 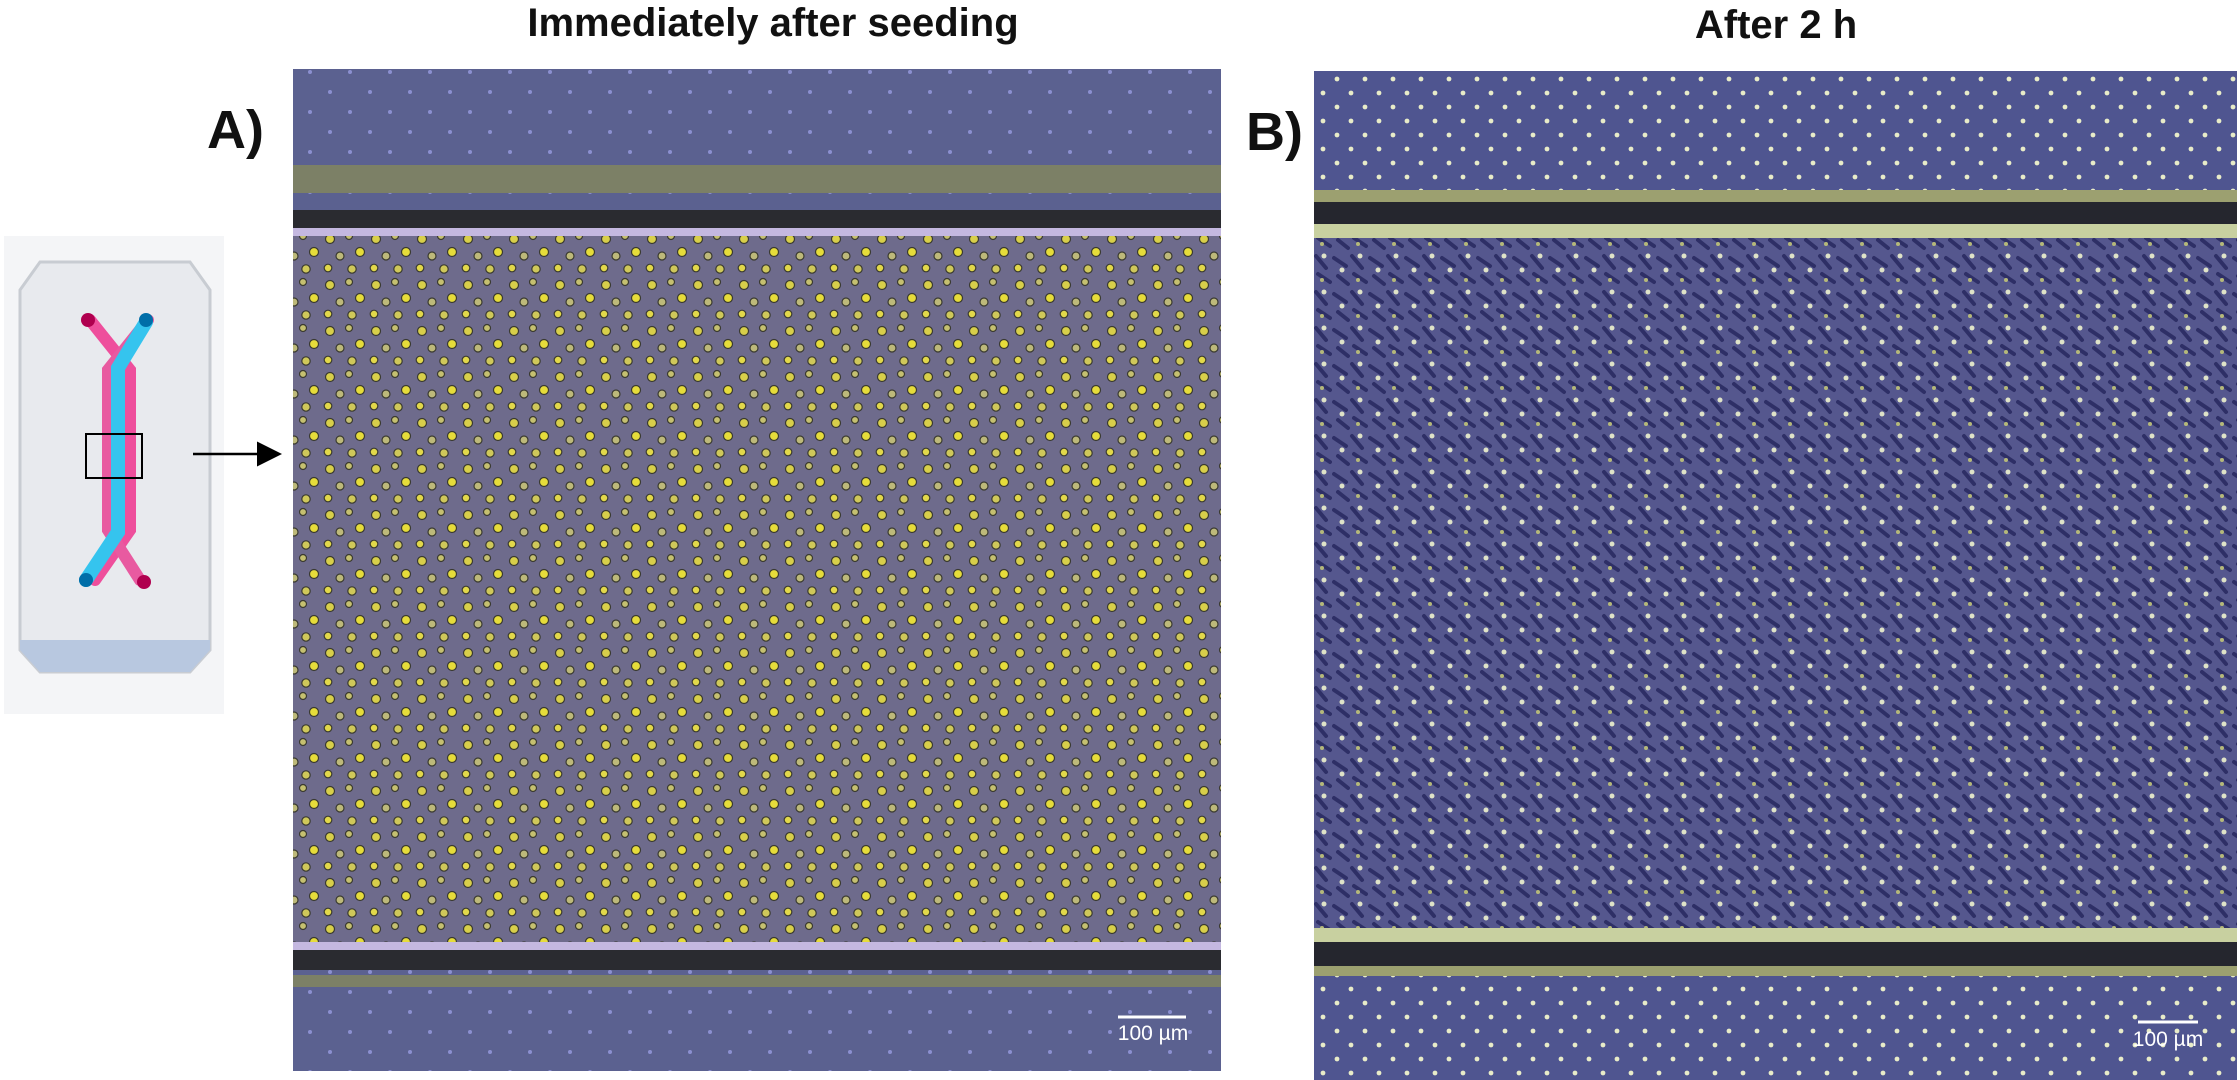 I want to click on panel-title: After 2 h, so click(x=1776, y=25).